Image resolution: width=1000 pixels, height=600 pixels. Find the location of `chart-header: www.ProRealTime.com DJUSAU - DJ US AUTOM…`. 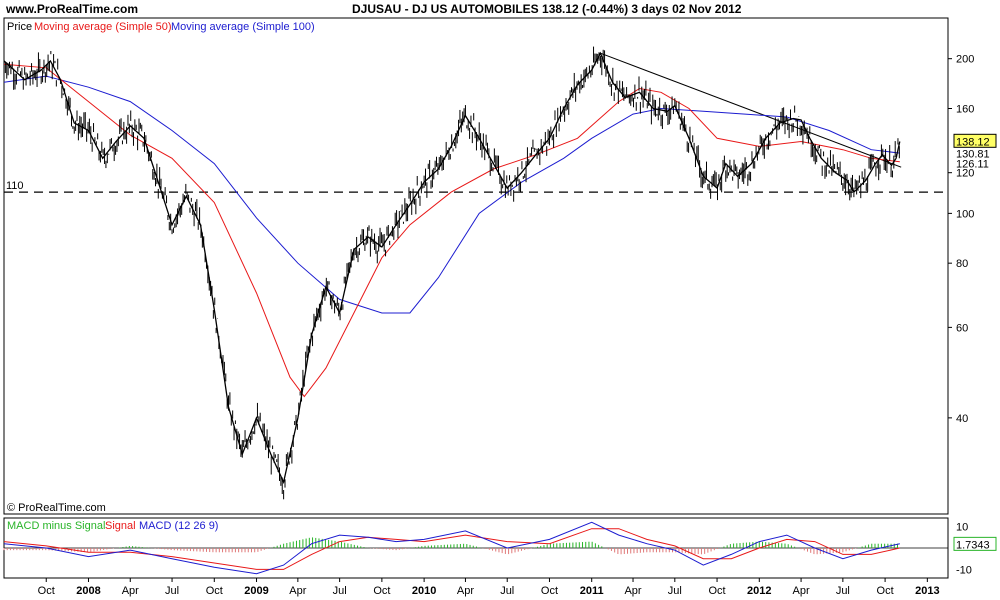

chart-header: www.ProRealTime.com DJUSAU - DJ US AUTOM… is located at coordinates (500, 9).